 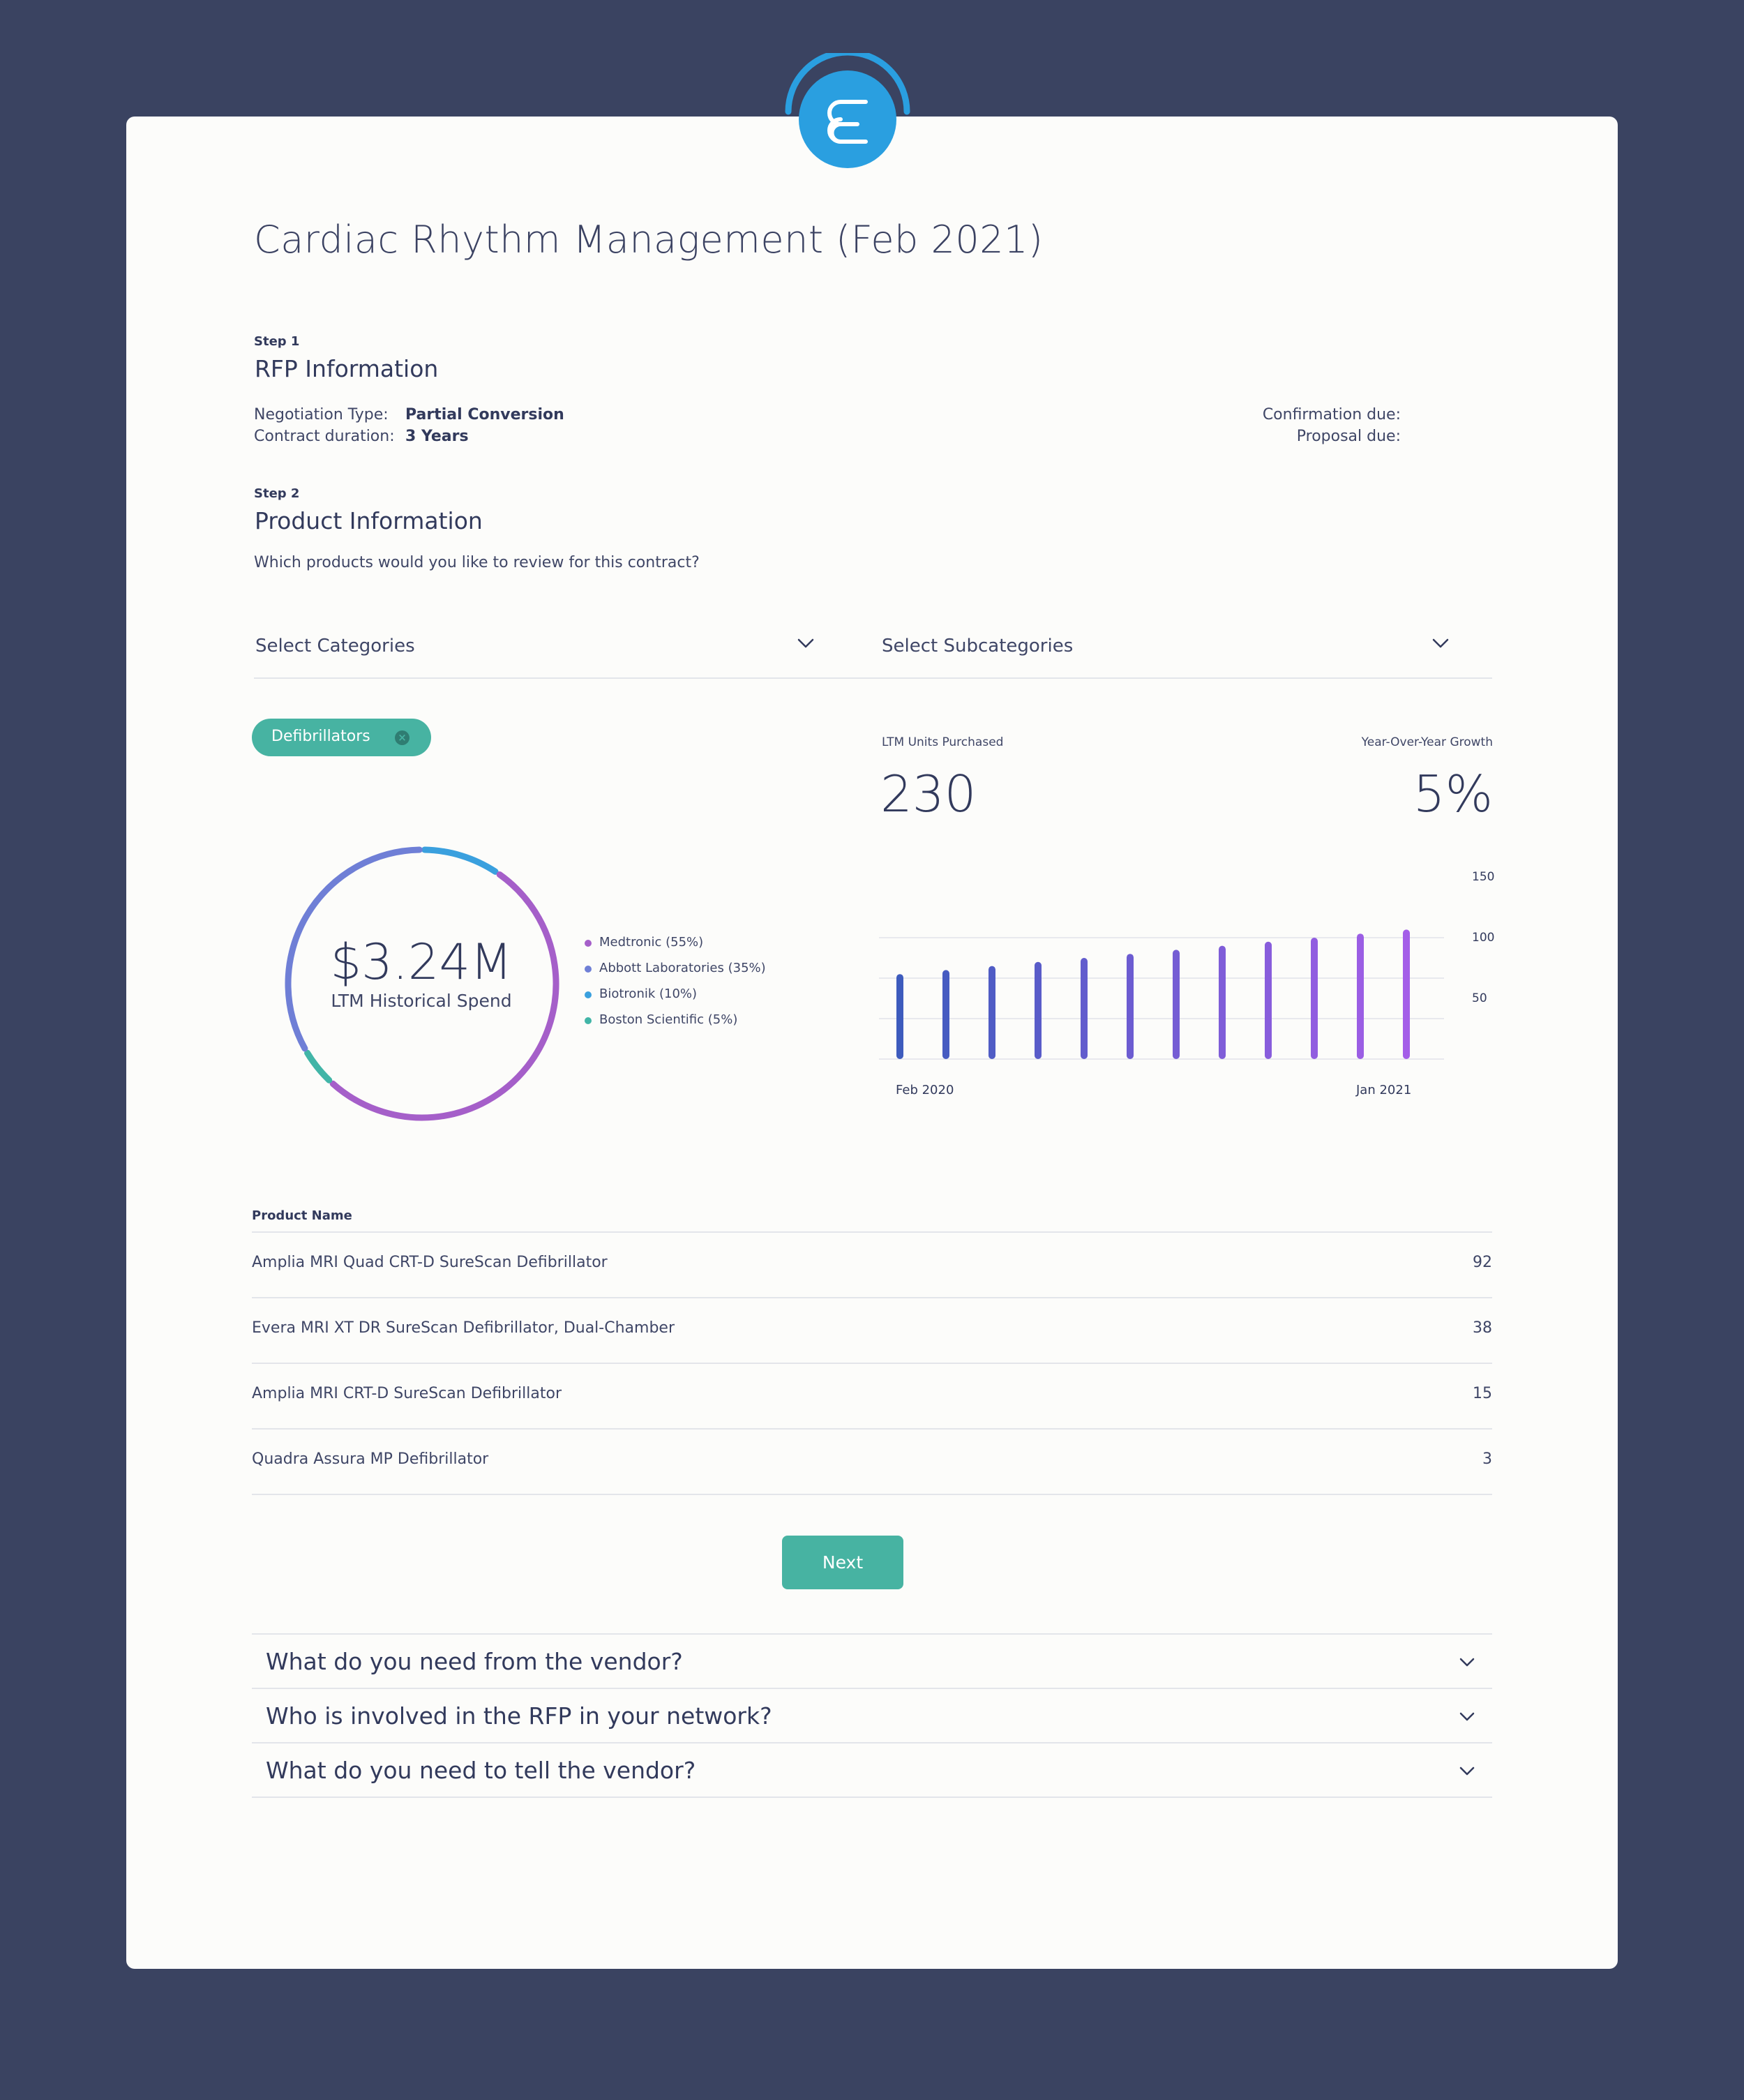 What do you see at coordinates (536, 651) in the screenshot?
I see `categories-select: Select Categories` at bounding box center [536, 651].